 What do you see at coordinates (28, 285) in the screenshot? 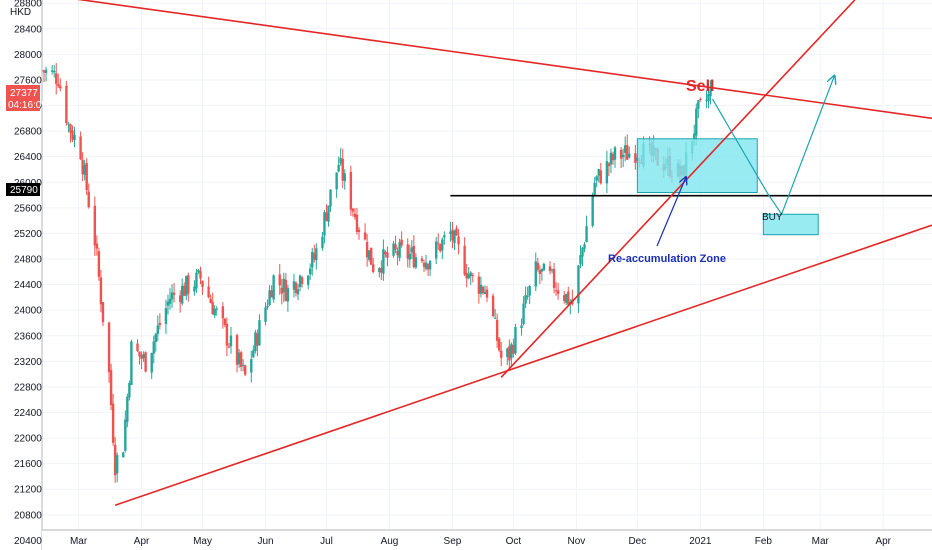
I see `y-tick-label-11: 24400` at bounding box center [28, 285].